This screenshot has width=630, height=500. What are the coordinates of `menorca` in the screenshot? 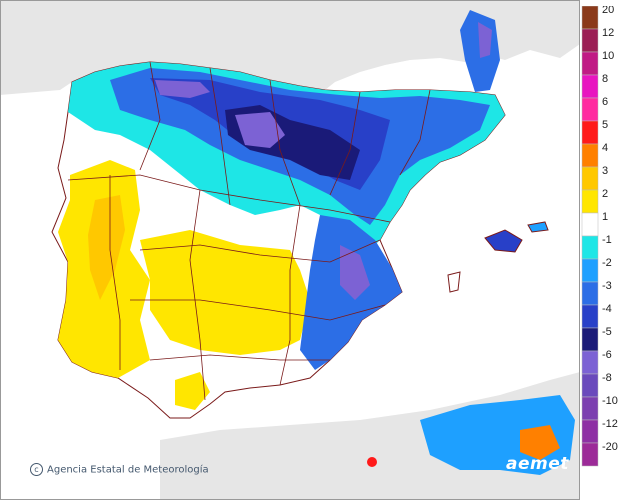 It's located at (538, 227).